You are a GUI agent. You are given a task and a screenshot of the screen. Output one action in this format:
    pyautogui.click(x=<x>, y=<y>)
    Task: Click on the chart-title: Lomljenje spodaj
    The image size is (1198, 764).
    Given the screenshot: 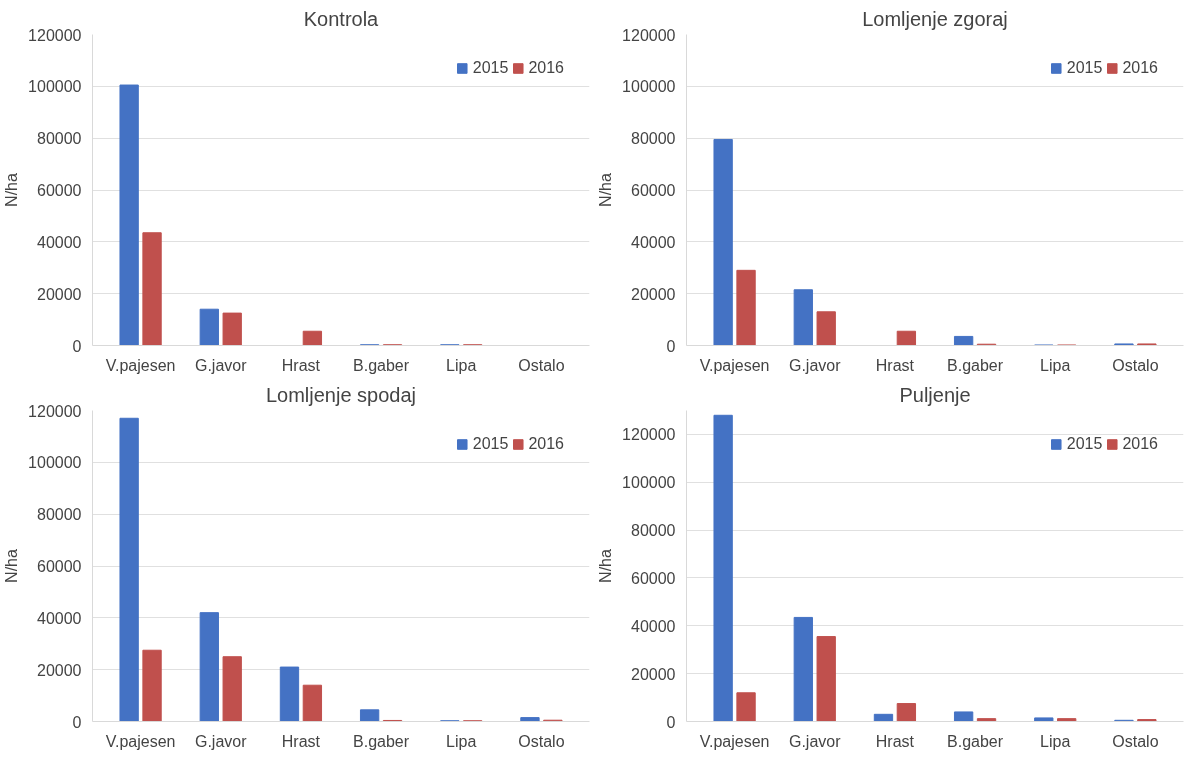 What is the action you would take?
    pyautogui.click(x=341, y=394)
    